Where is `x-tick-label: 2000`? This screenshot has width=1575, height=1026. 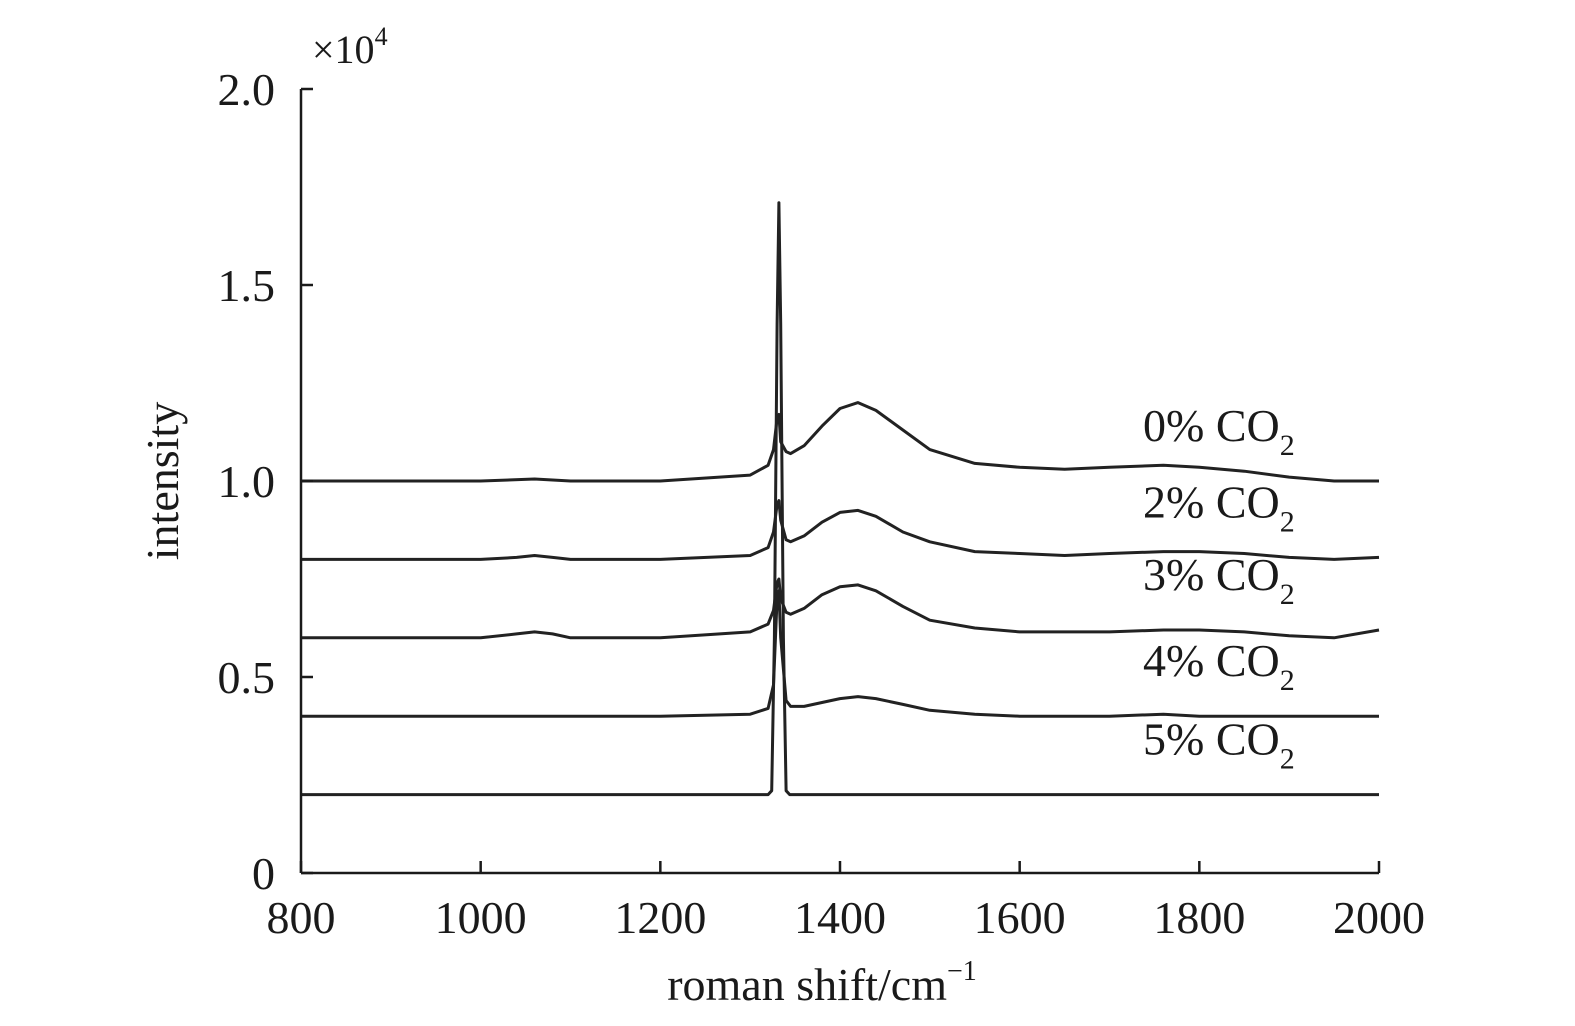
x-tick-label: 2000 is located at coordinates (1379, 917).